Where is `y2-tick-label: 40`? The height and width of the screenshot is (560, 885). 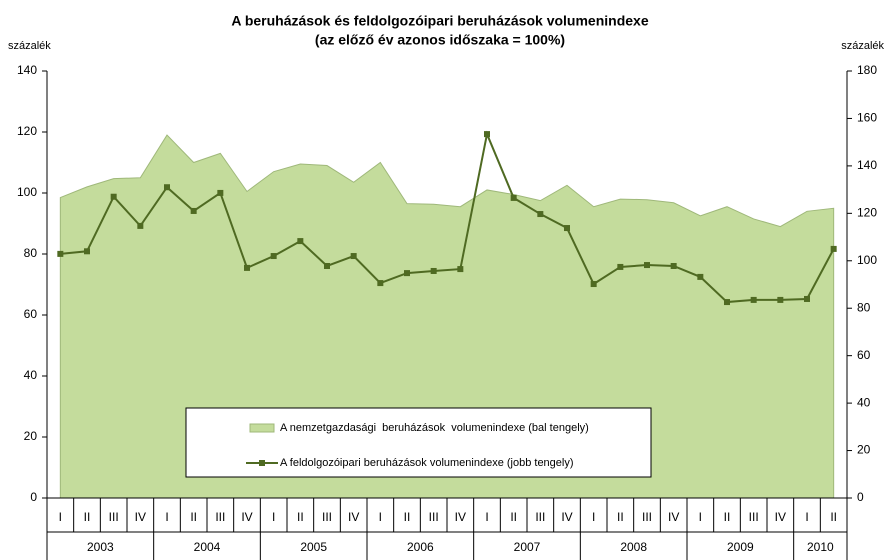 y2-tick-label: 40 is located at coordinates (864, 402).